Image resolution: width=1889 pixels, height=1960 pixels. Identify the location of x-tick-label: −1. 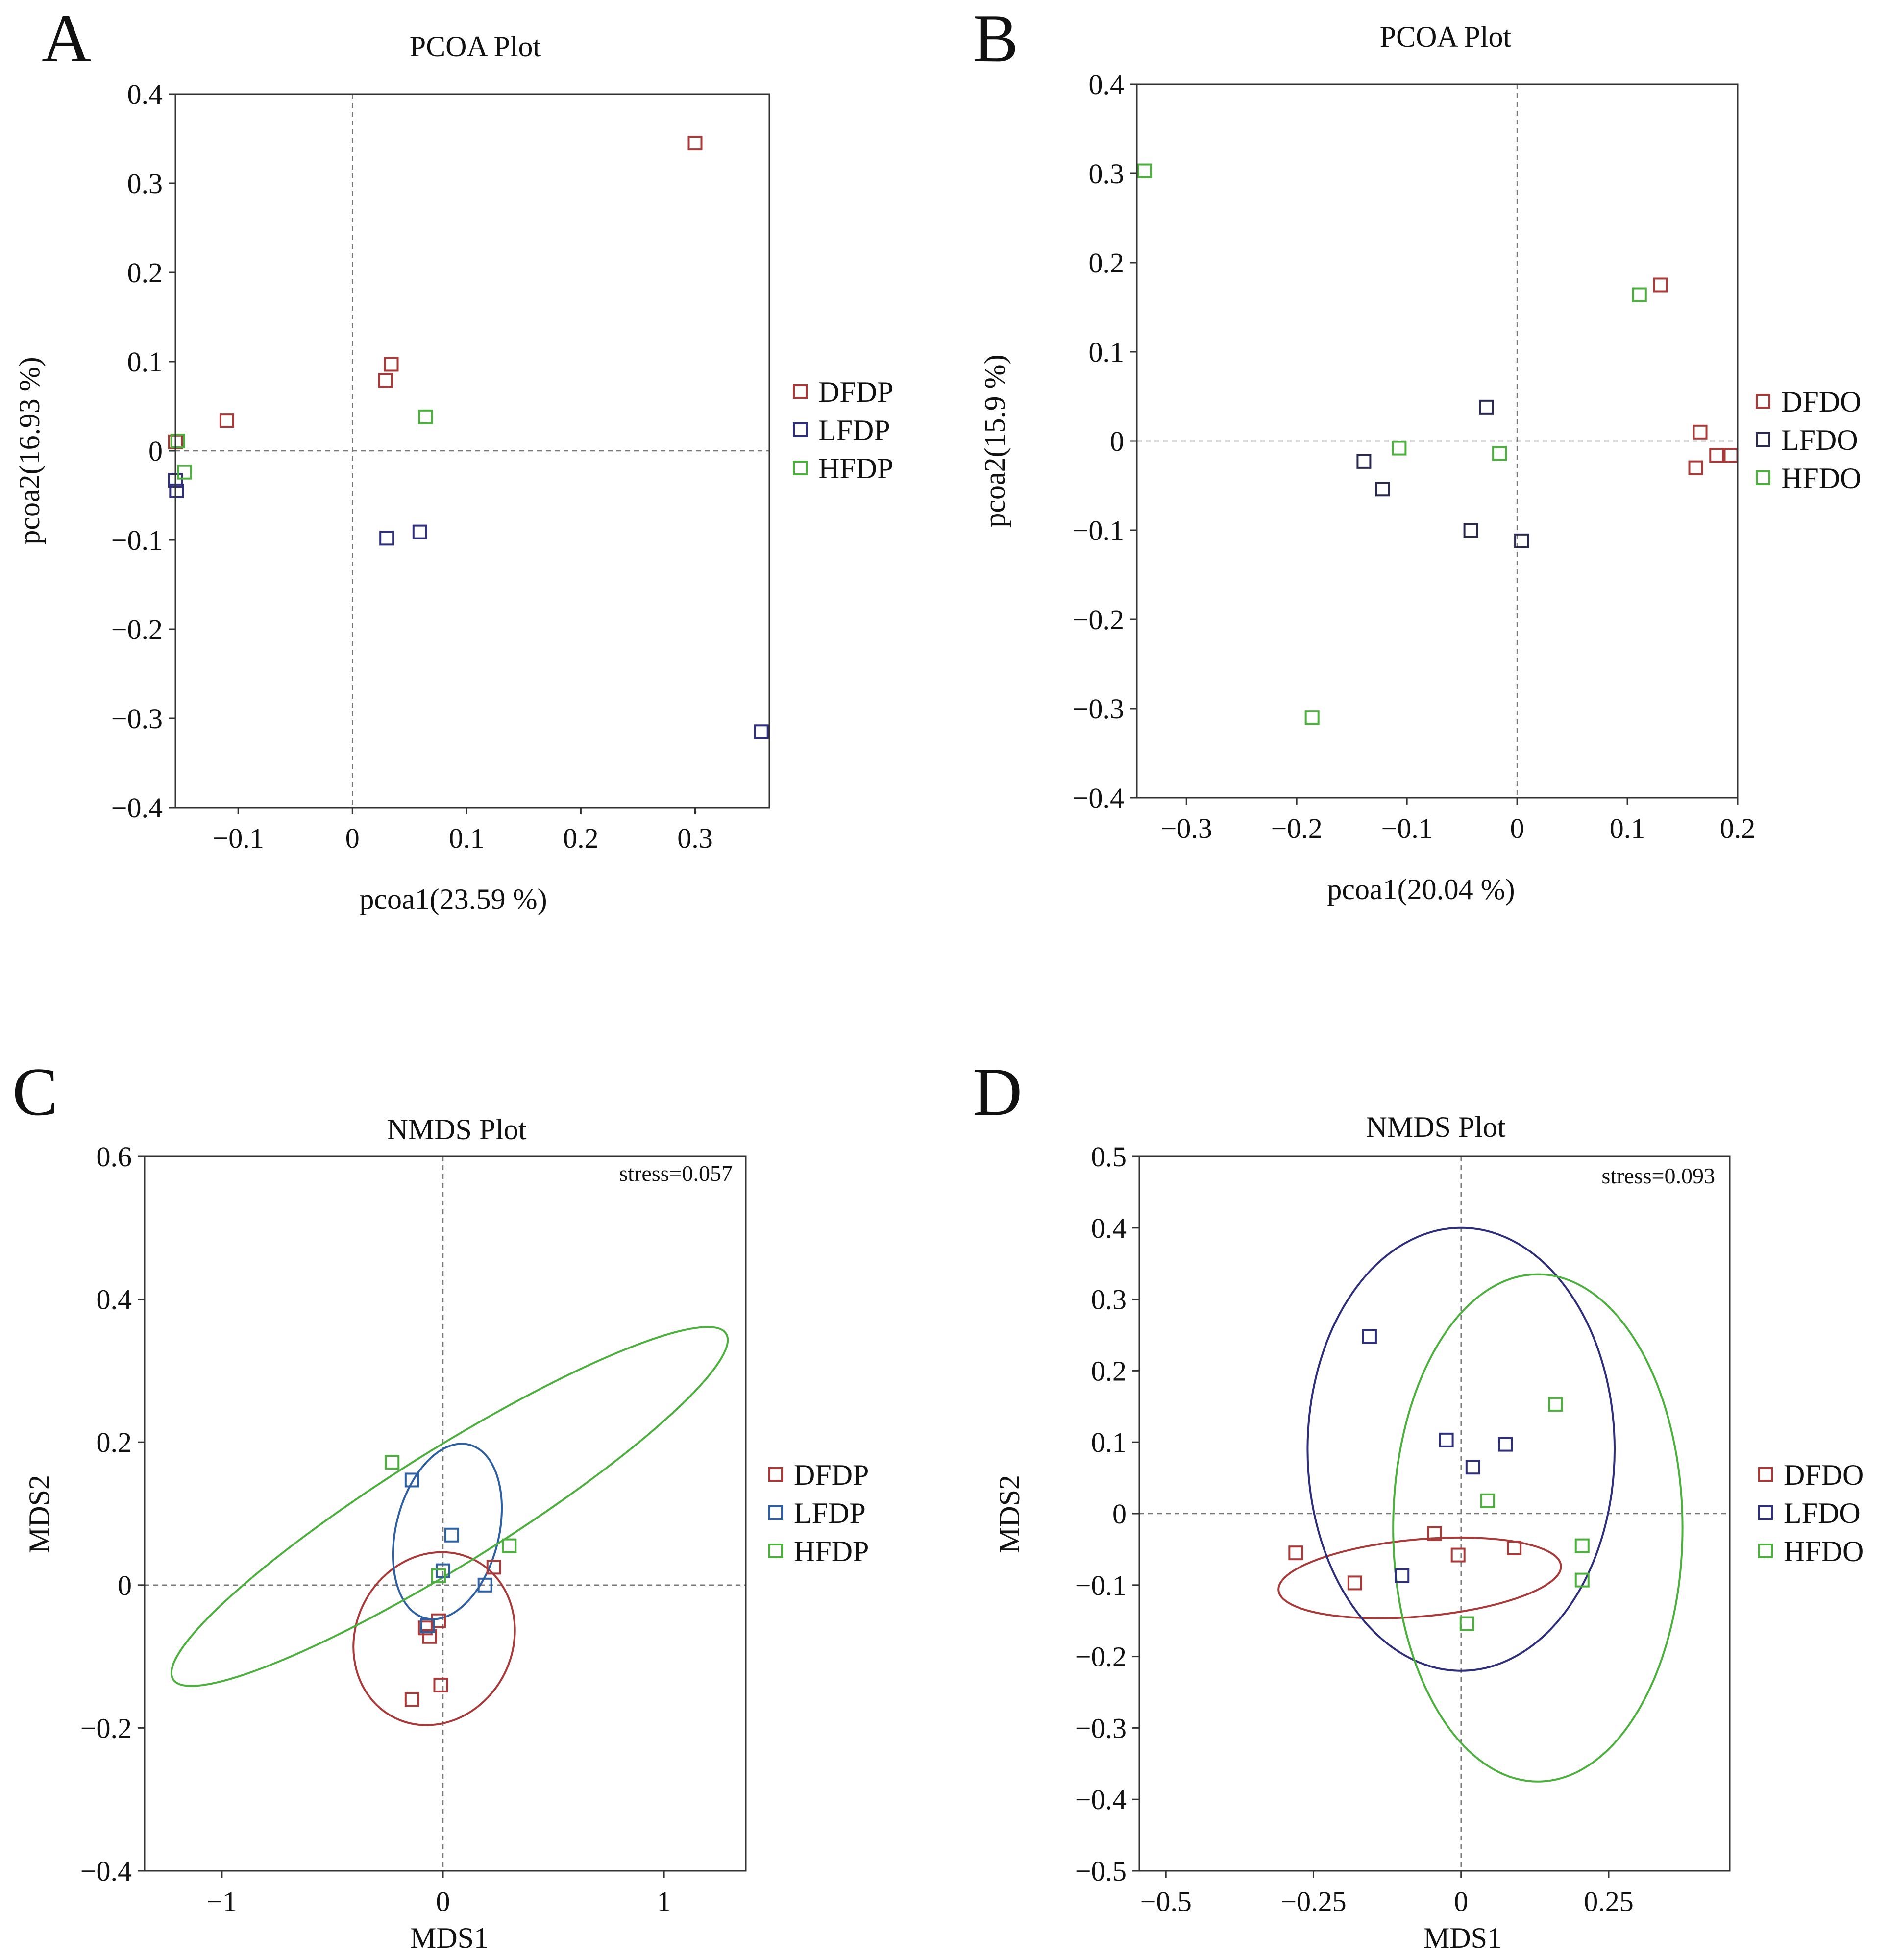
(222, 1901).